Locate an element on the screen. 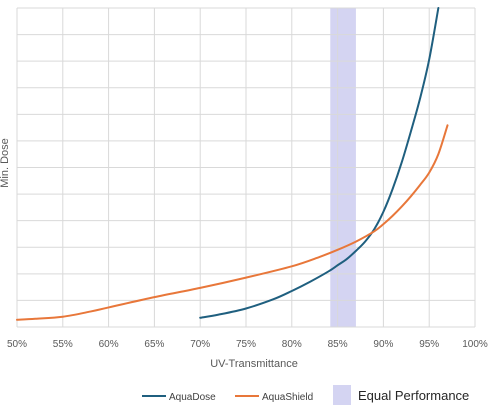  x-tick-label: 100% is located at coordinates (475, 344).